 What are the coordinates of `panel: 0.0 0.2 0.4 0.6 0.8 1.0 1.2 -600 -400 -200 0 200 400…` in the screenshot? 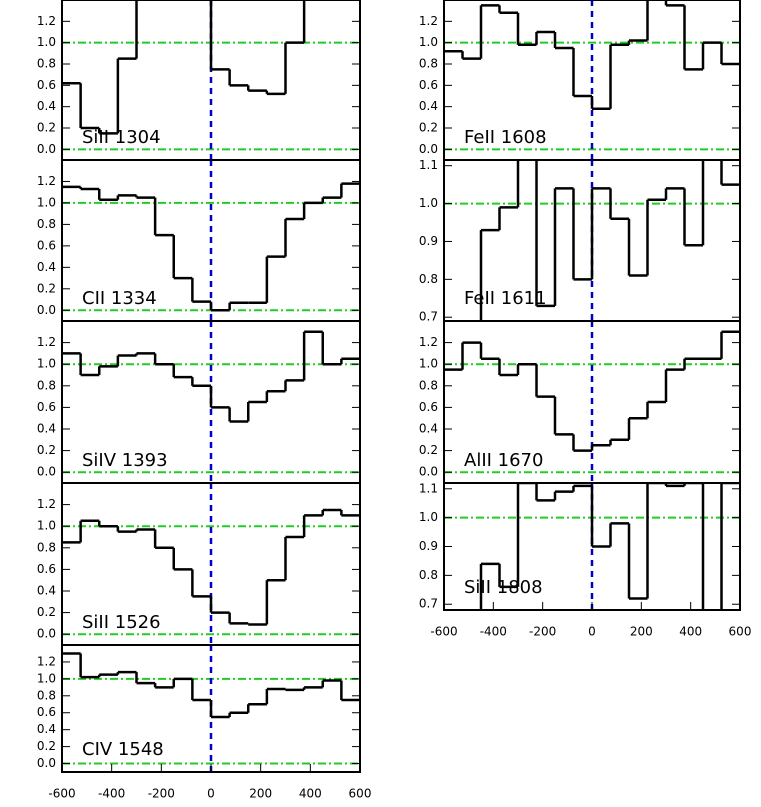 It's located at (204, 722).